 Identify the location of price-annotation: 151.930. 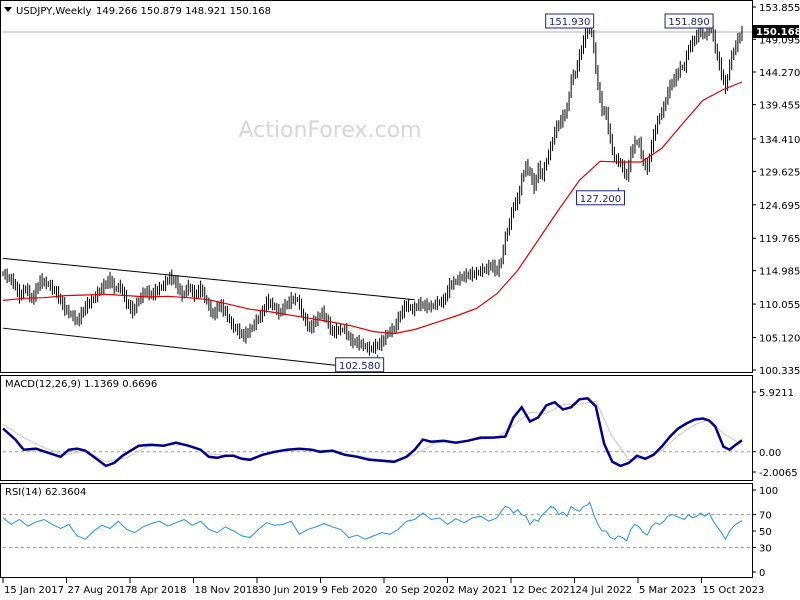
(570, 21).